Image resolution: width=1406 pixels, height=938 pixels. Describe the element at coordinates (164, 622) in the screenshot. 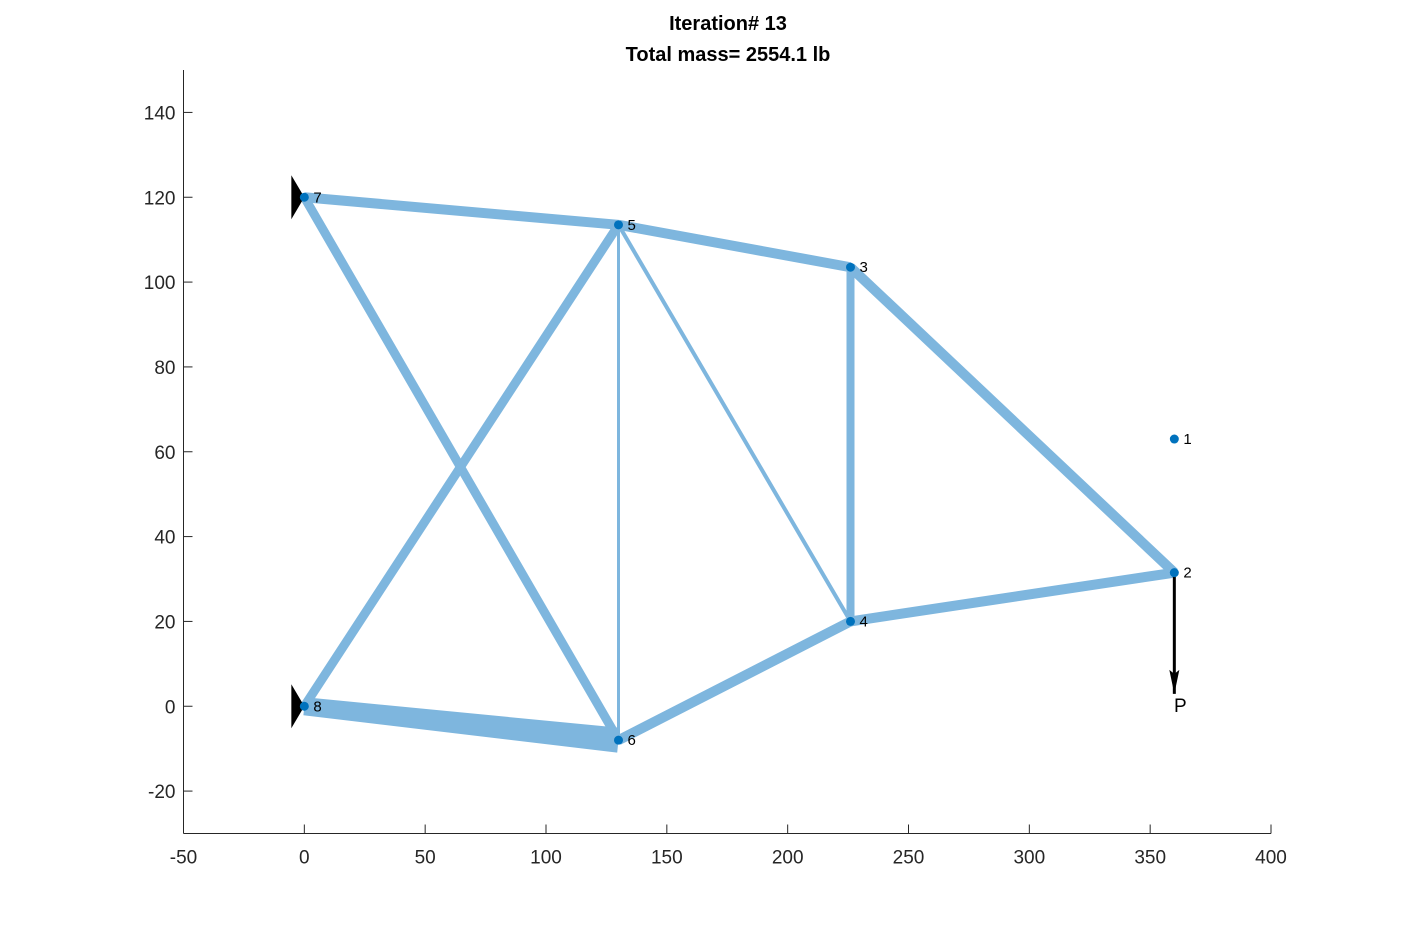

I see `y-tick-label: 20` at that location.